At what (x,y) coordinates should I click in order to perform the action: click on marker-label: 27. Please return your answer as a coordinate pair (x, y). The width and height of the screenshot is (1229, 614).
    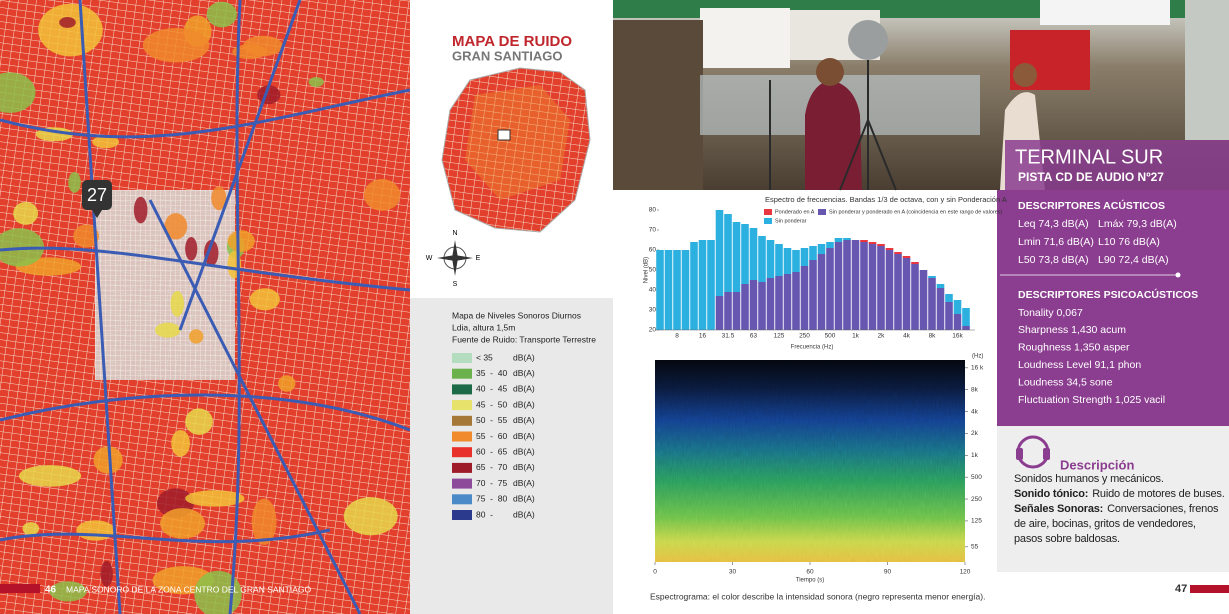
    Looking at the image, I should click on (97, 195).